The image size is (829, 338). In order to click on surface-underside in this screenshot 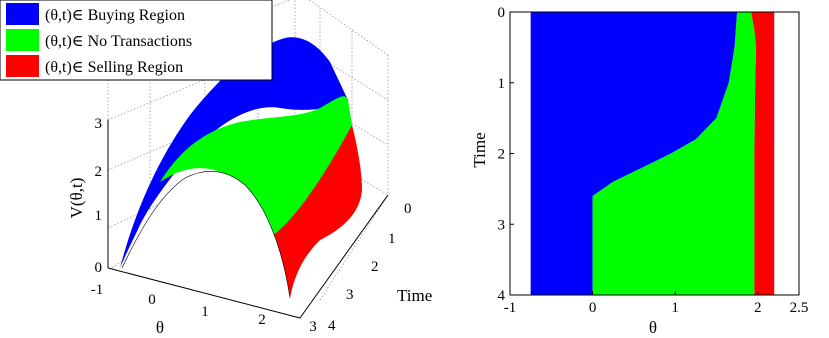, I will do `click(206, 234)`.